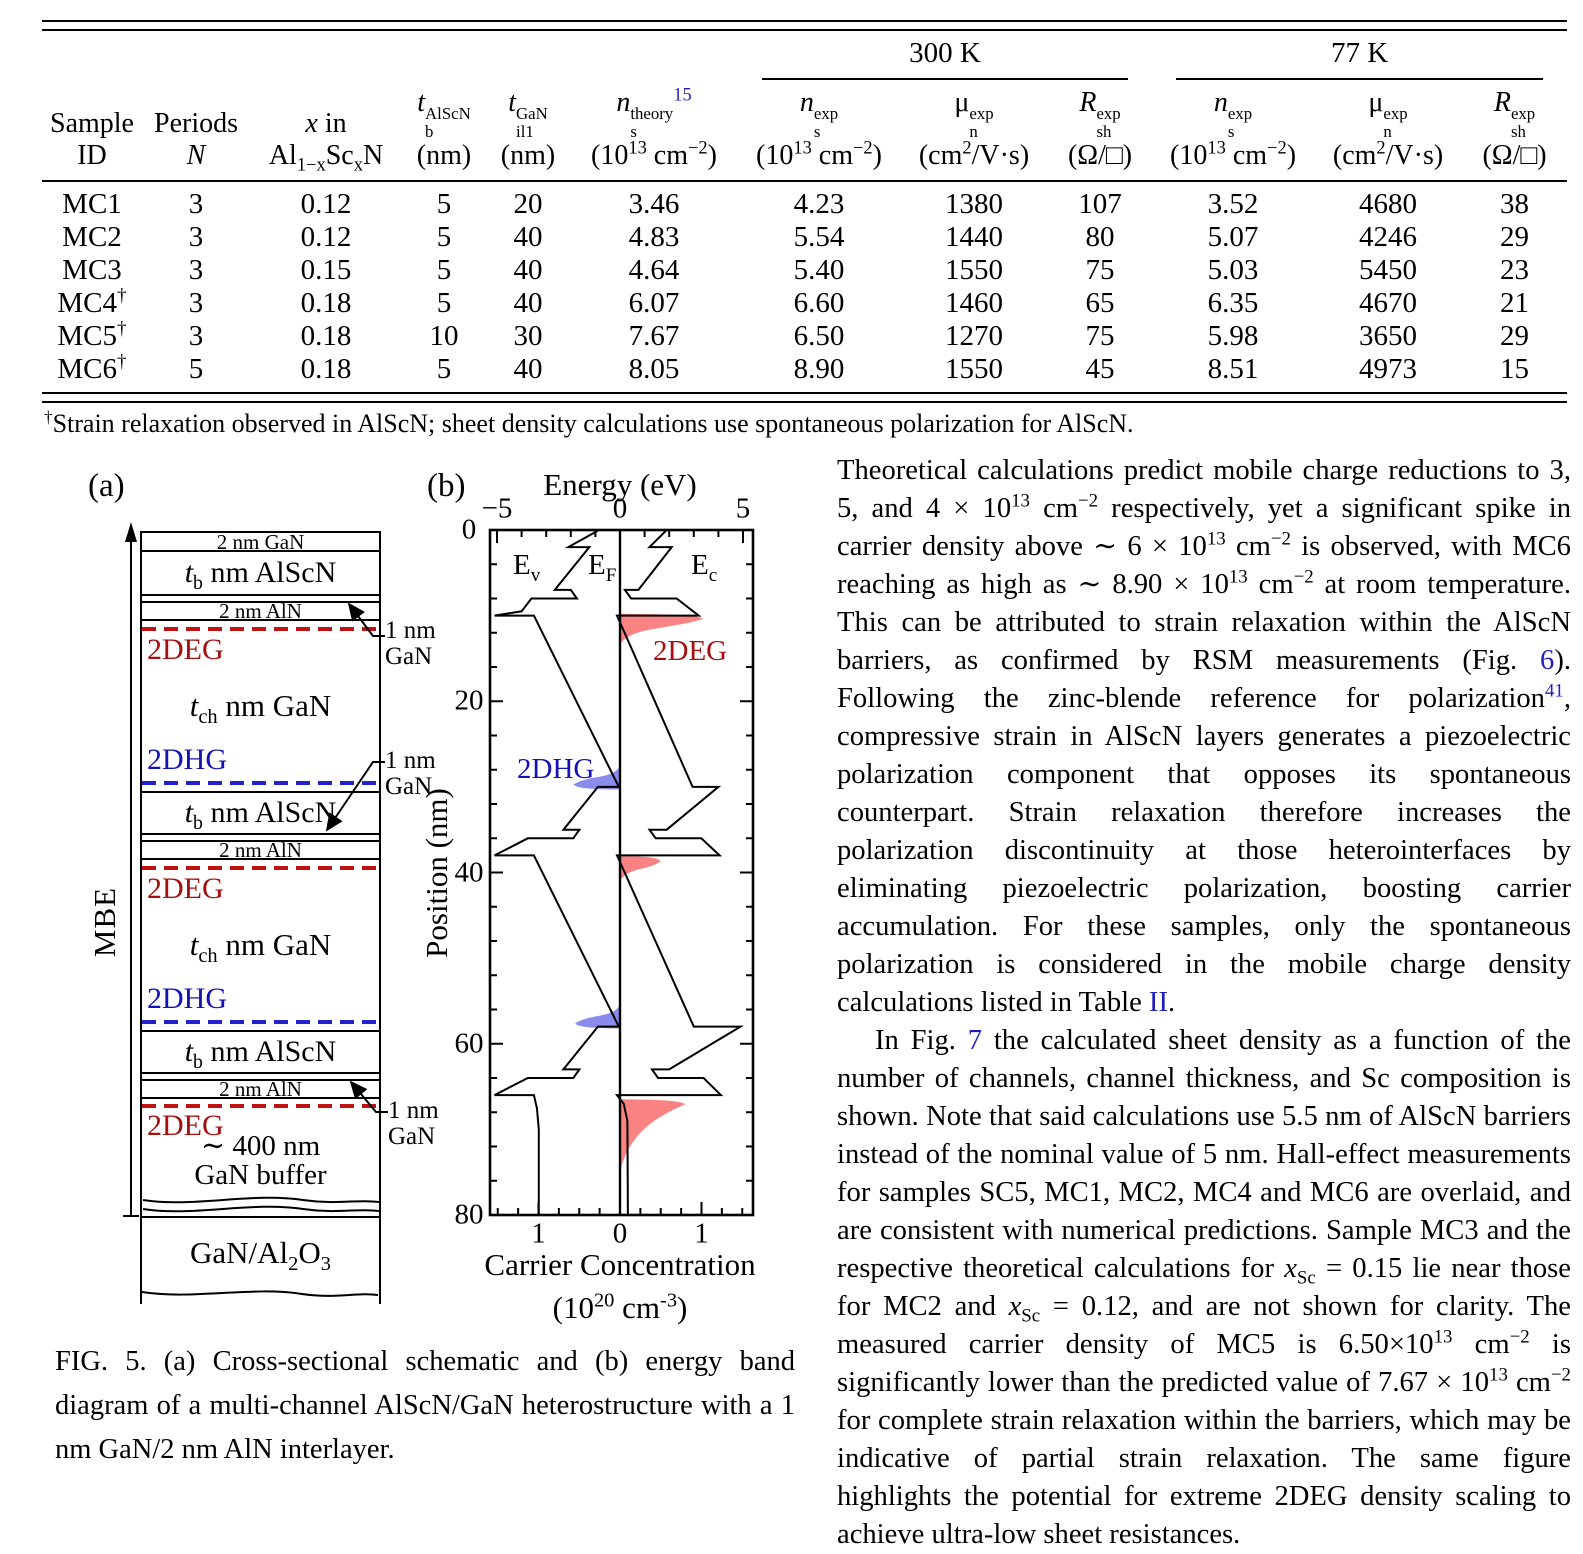 This screenshot has height=1554, width=1583. Describe the element at coordinates (556, 769) in the screenshot. I see `2dhg-plot-label: 2DHG` at that location.